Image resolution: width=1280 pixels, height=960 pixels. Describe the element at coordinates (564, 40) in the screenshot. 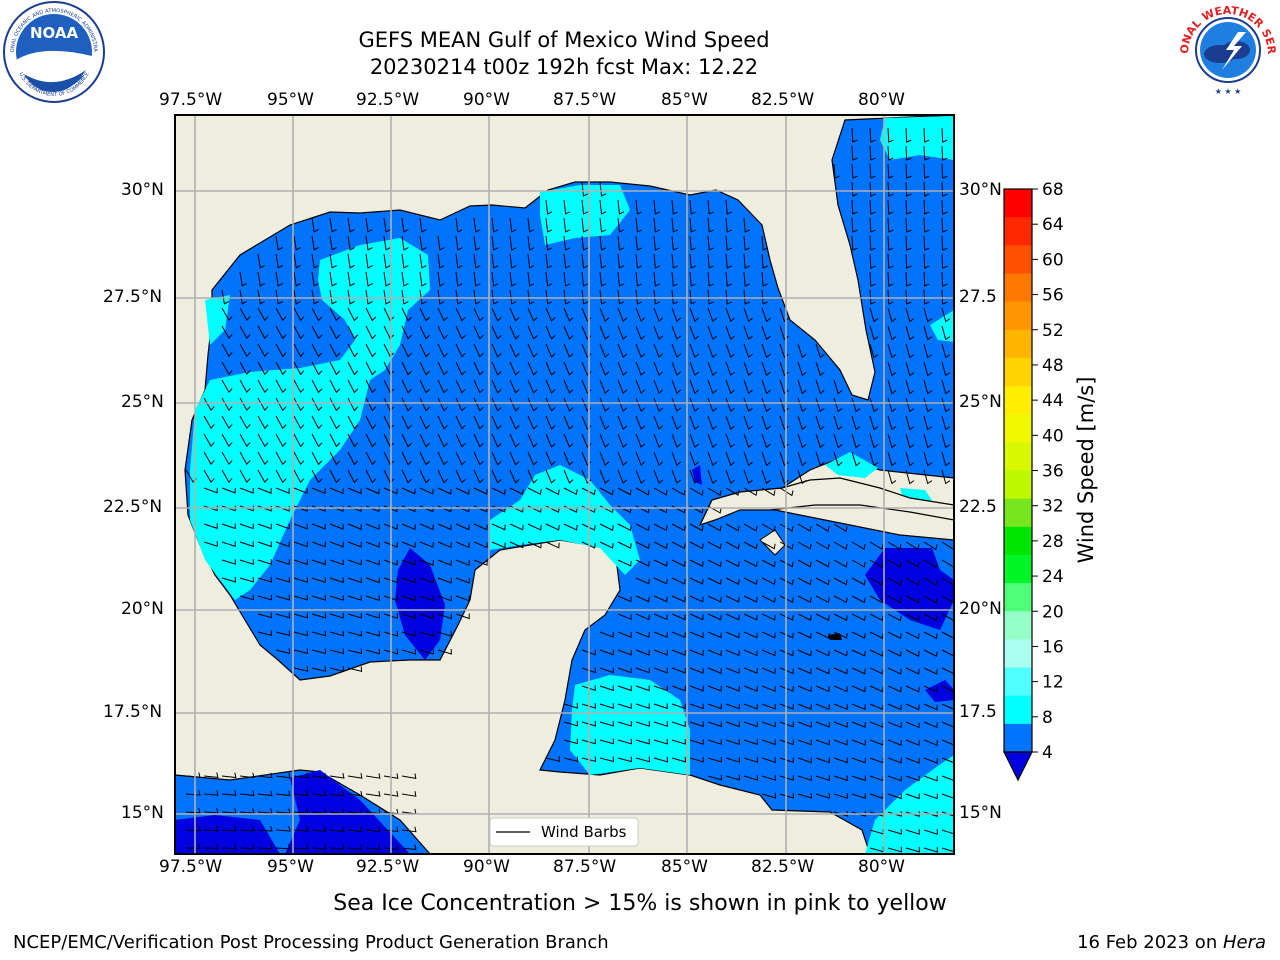

I see `chart-title: GEFS MEAN Gulf of Mexico Wind Speed` at that location.